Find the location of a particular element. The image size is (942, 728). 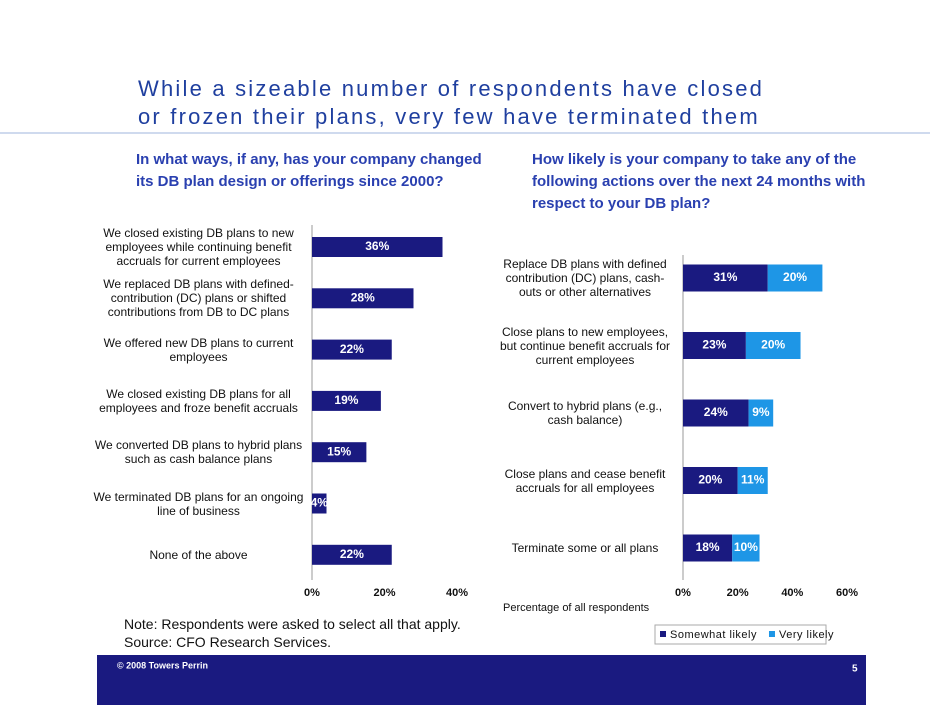

legend-box is located at coordinates (740, 634).